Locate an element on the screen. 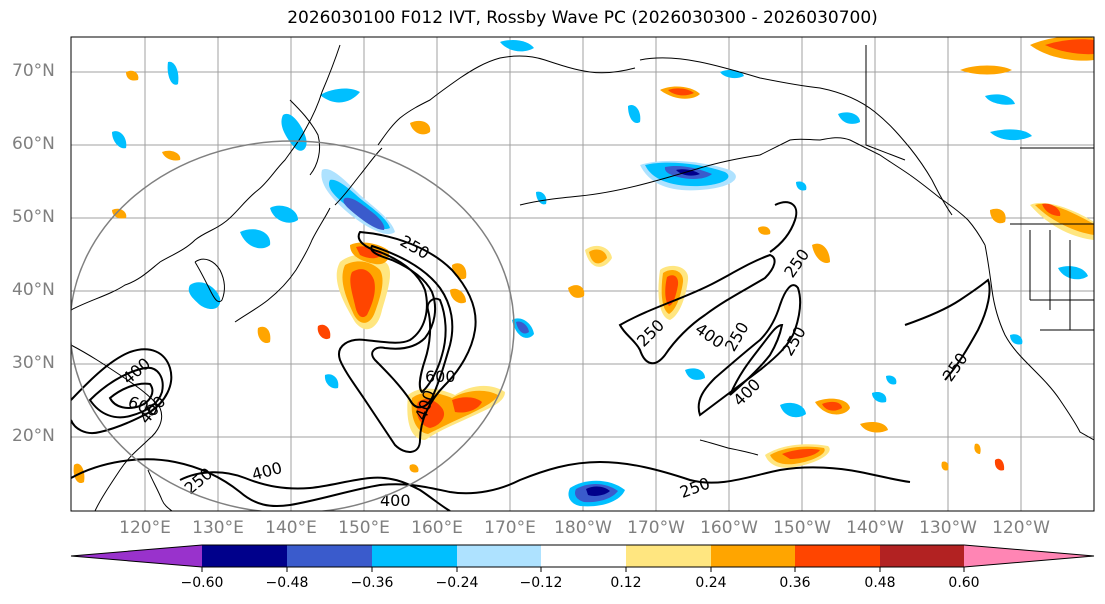  colorbar-tick-label: 0.12 is located at coordinates (626, 583).